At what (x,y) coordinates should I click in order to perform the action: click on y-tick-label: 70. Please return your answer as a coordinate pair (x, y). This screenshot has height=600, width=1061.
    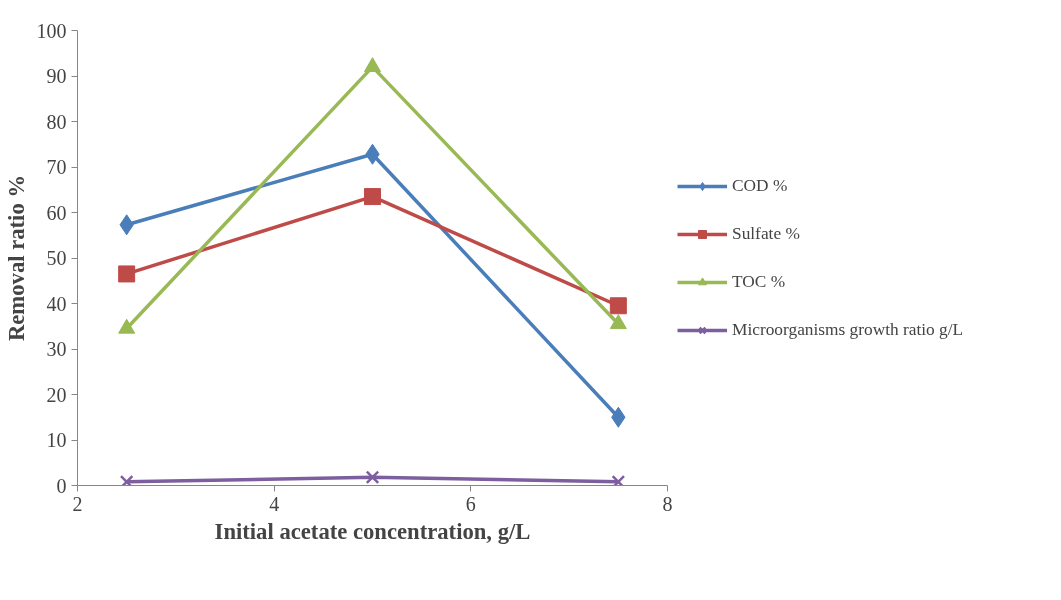
    Looking at the image, I should click on (56, 167).